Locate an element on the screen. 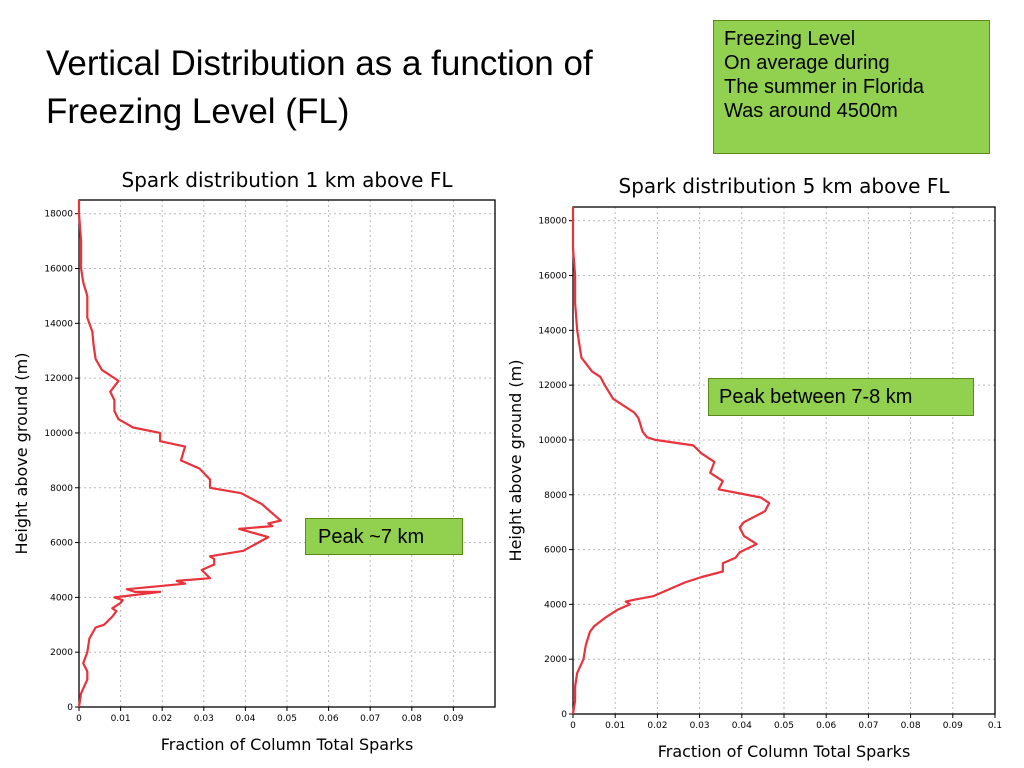  slide-title-line-2: Freezing Level (FL) is located at coordinates (198, 111).